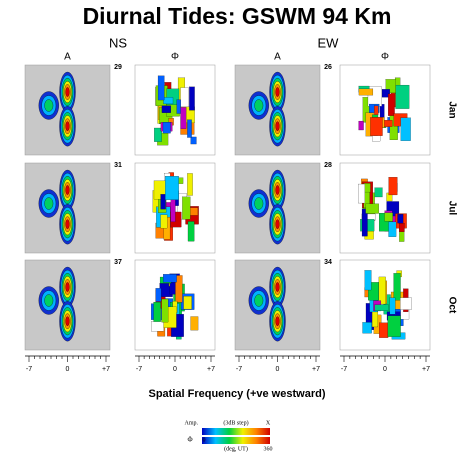  What do you see at coordinates (118, 262) in the screenshot?
I see `panel-number: 37` at bounding box center [118, 262].